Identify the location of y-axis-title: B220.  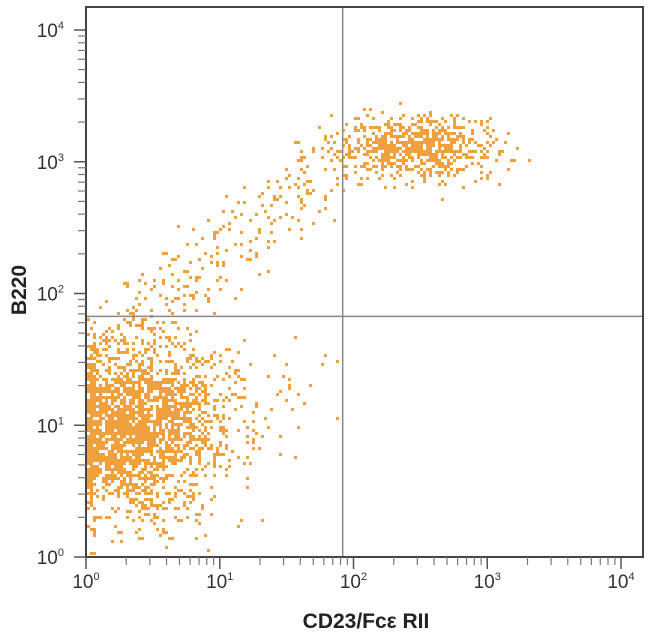
(19, 290).